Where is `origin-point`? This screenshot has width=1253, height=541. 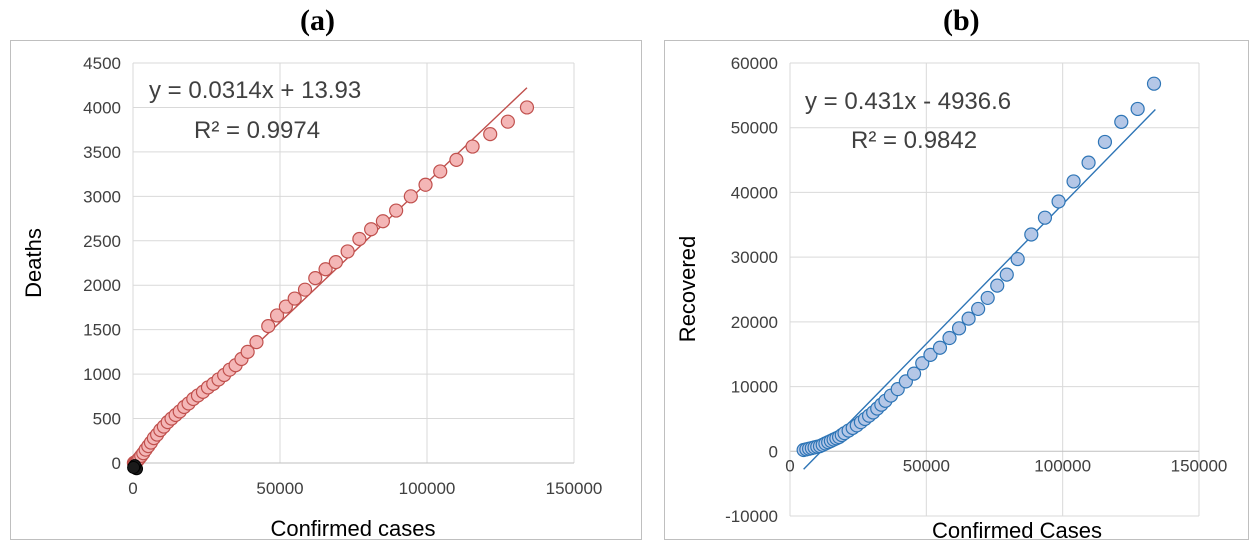
origin-point is located at coordinates (134, 467).